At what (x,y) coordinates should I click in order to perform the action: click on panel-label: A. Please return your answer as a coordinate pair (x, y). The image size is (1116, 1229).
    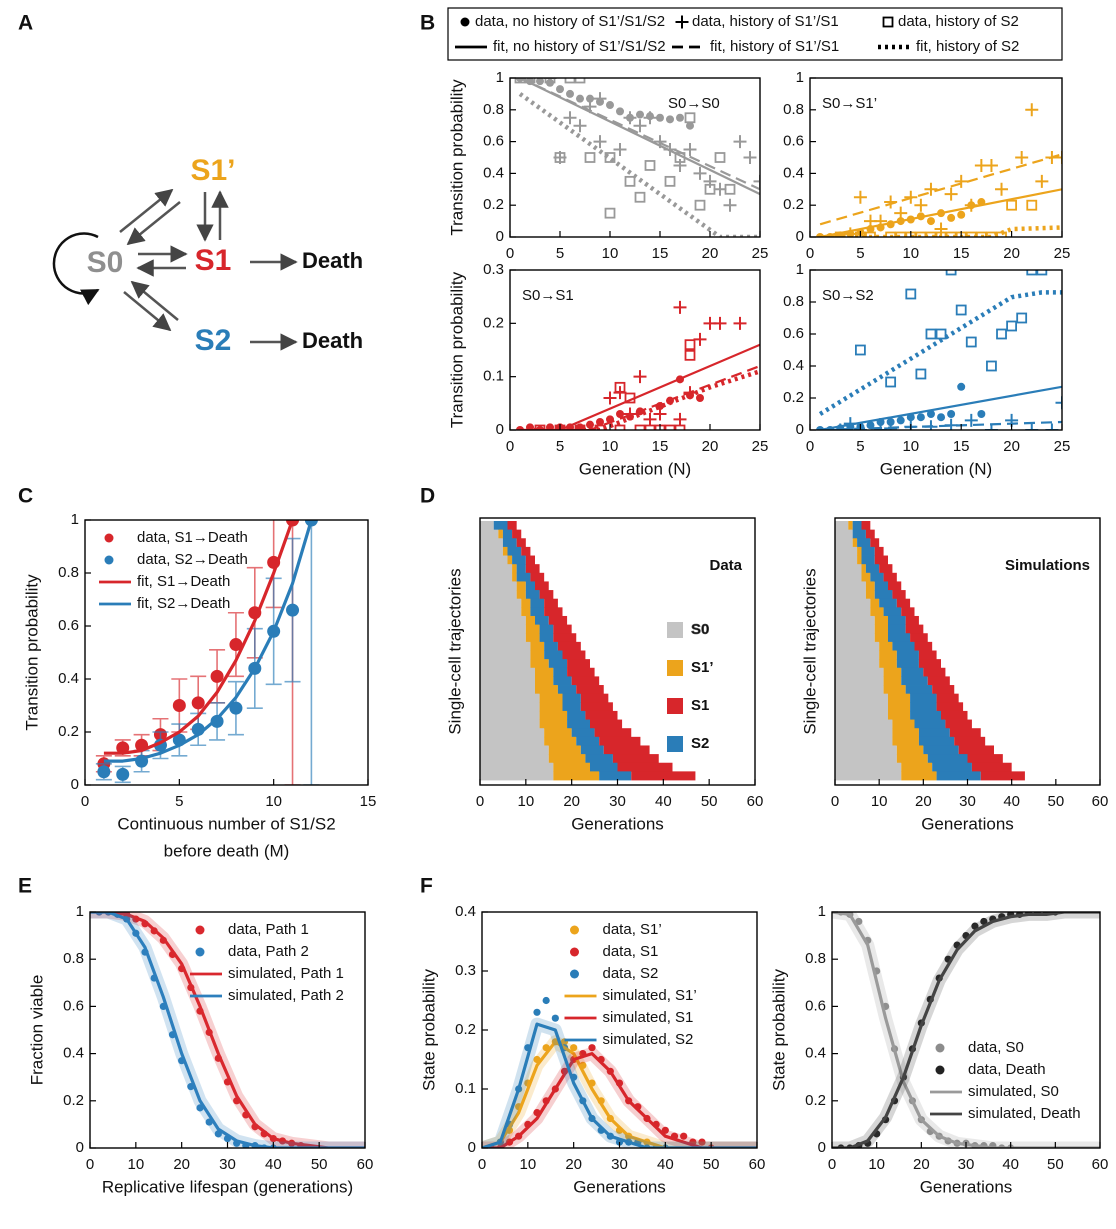
    Looking at the image, I should click on (25, 23).